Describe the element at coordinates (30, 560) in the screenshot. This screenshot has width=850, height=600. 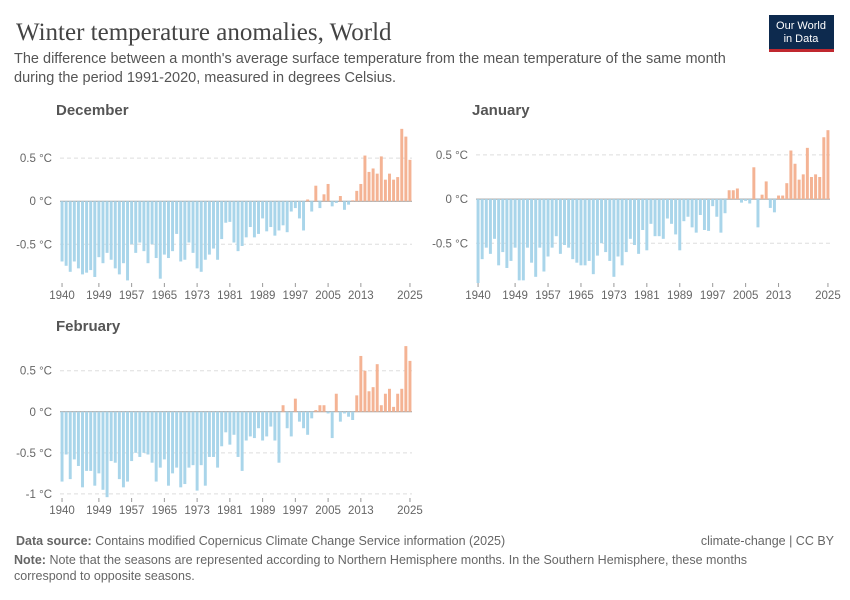
I see `note-label: Note:` at that location.